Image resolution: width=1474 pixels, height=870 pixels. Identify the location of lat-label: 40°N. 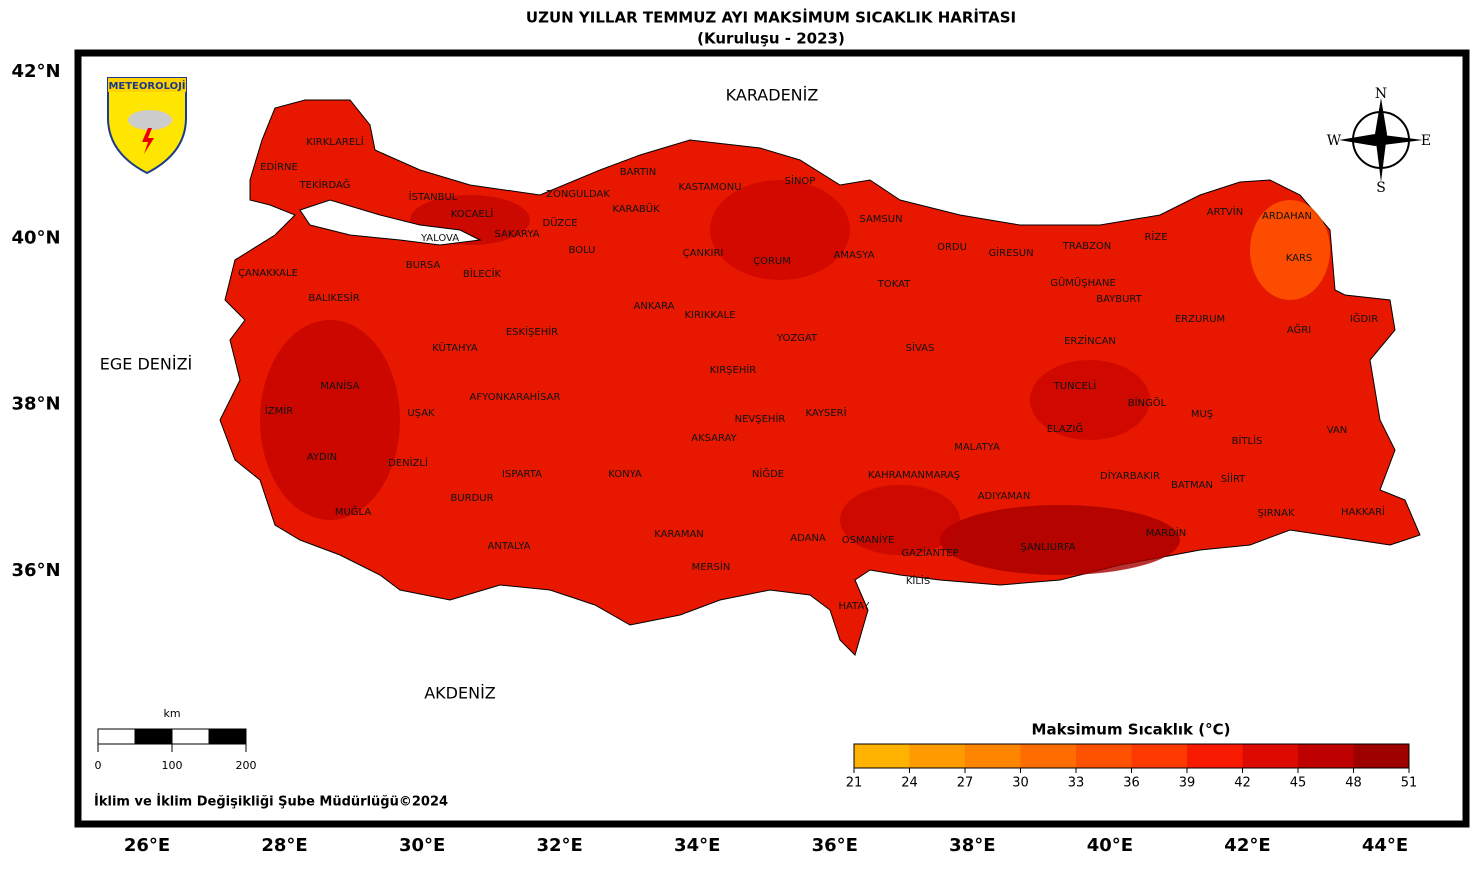
(35, 237).